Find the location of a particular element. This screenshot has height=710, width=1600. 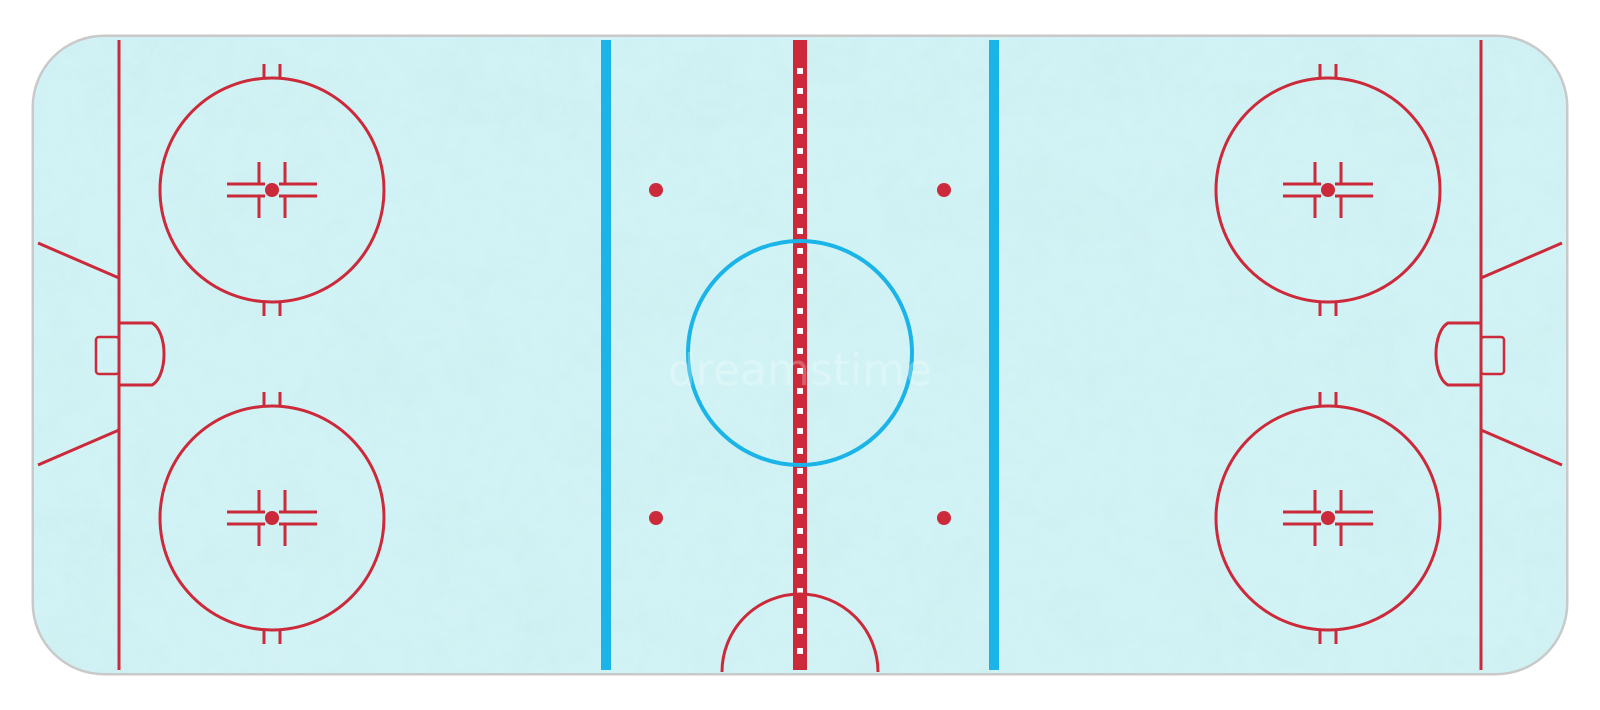

neutral-zone-dot-bottom-left is located at coordinates (656, 518).